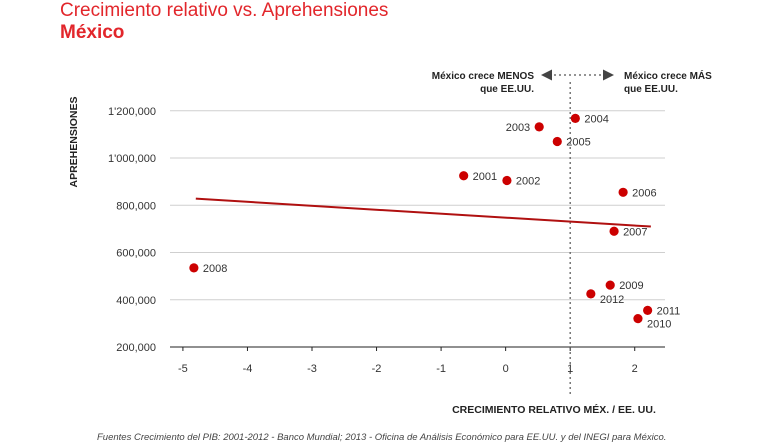 This screenshot has width=775, height=445. What do you see at coordinates (74, 141) in the screenshot?
I see `y-axis-title: APREHENSIONES` at bounding box center [74, 141].